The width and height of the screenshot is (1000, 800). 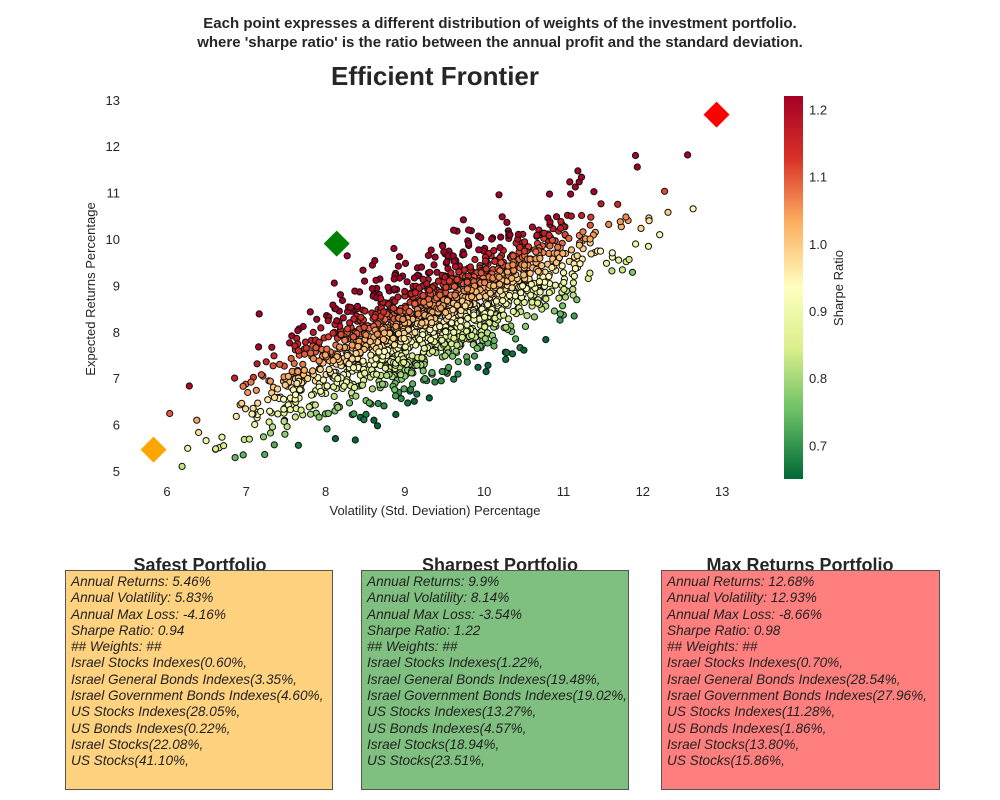 What do you see at coordinates (433, 581) in the screenshot?
I see `panel-line: Annual Returns: 9.9%` at bounding box center [433, 581].